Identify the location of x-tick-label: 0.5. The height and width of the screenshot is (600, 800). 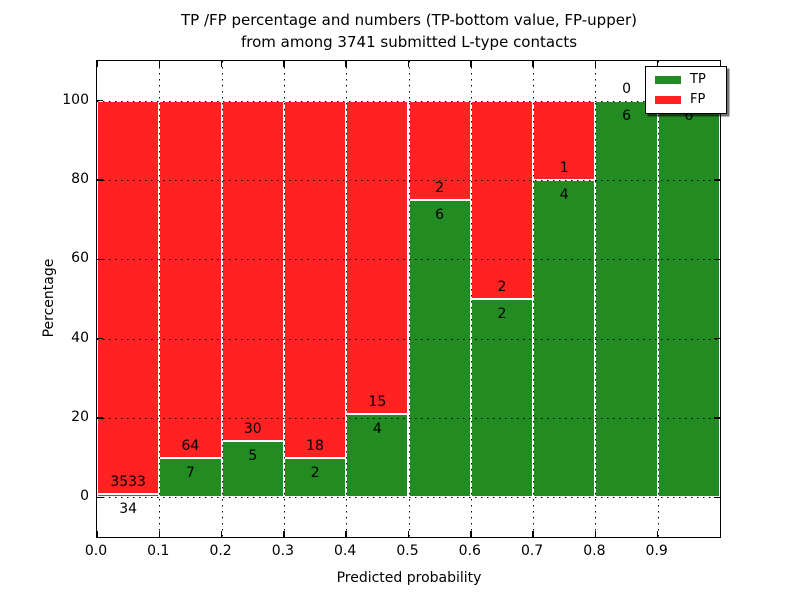
(407, 551).